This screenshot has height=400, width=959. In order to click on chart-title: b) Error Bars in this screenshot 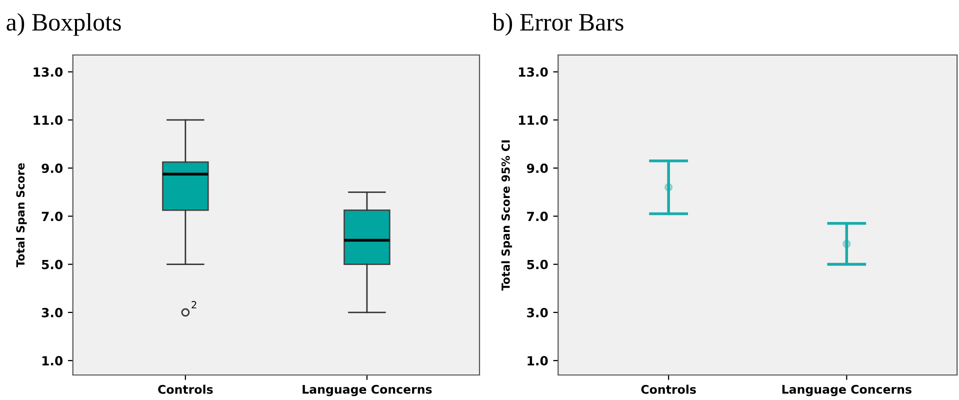, I will do `click(558, 24)`.